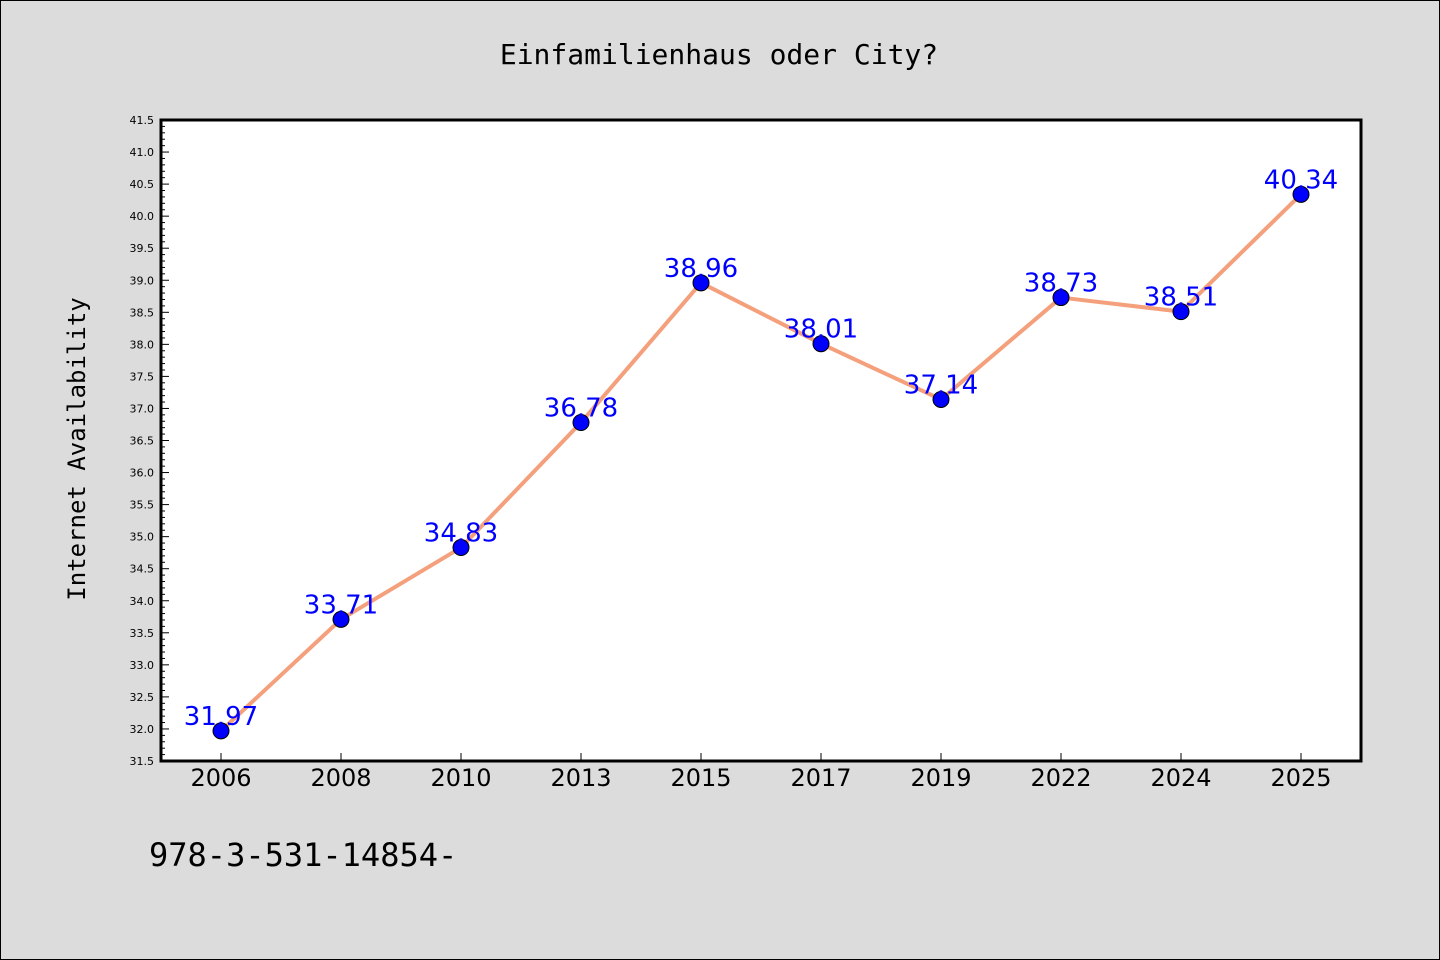  Describe the element at coordinates (142, 280) in the screenshot. I see `y-tick-label: 39.0` at that location.